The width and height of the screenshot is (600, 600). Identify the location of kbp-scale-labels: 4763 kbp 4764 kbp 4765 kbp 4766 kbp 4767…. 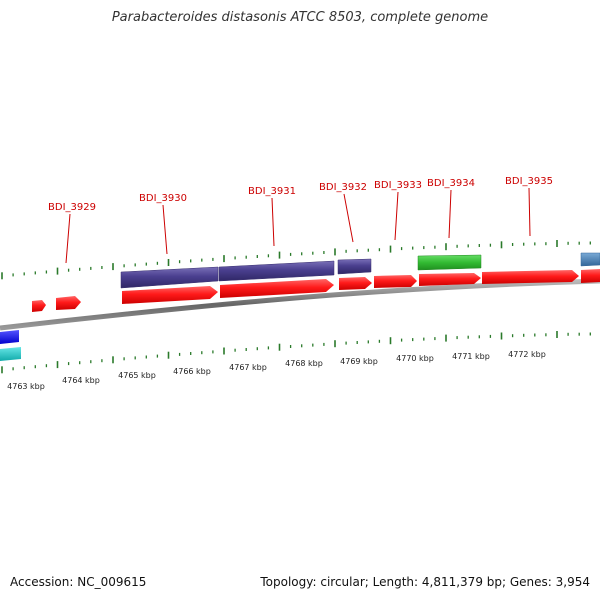
(276, 370).